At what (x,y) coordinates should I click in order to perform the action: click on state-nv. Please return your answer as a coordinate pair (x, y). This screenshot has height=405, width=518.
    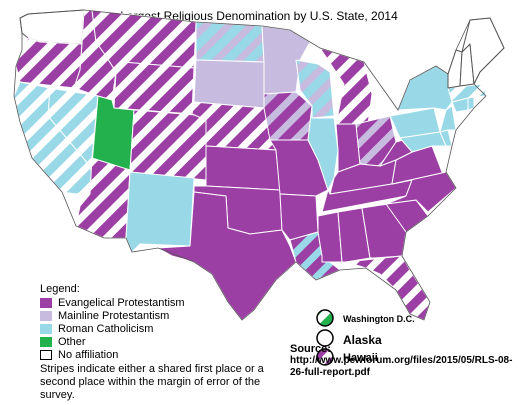
    Looking at the image, I should click on (73, 127).